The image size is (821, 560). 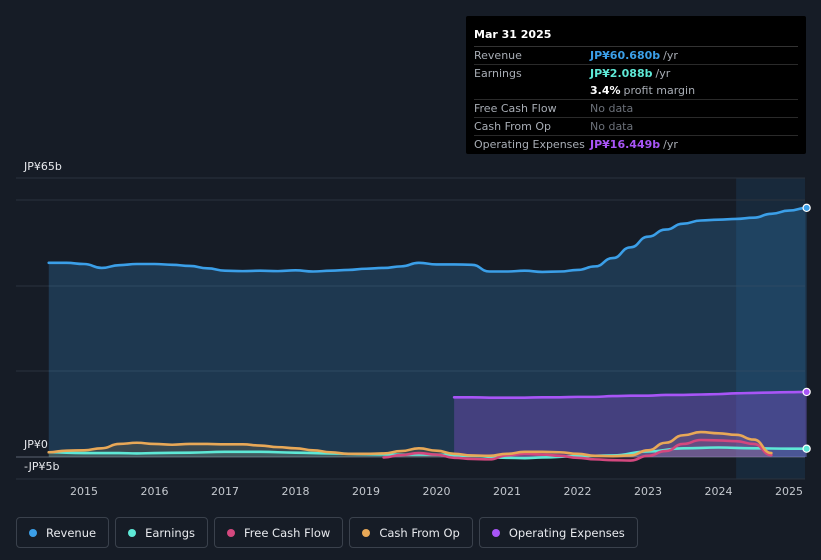 What do you see at coordinates (41, 466) in the screenshot?
I see `y-tick-label: -JP¥5b` at bounding box center [41, 466].